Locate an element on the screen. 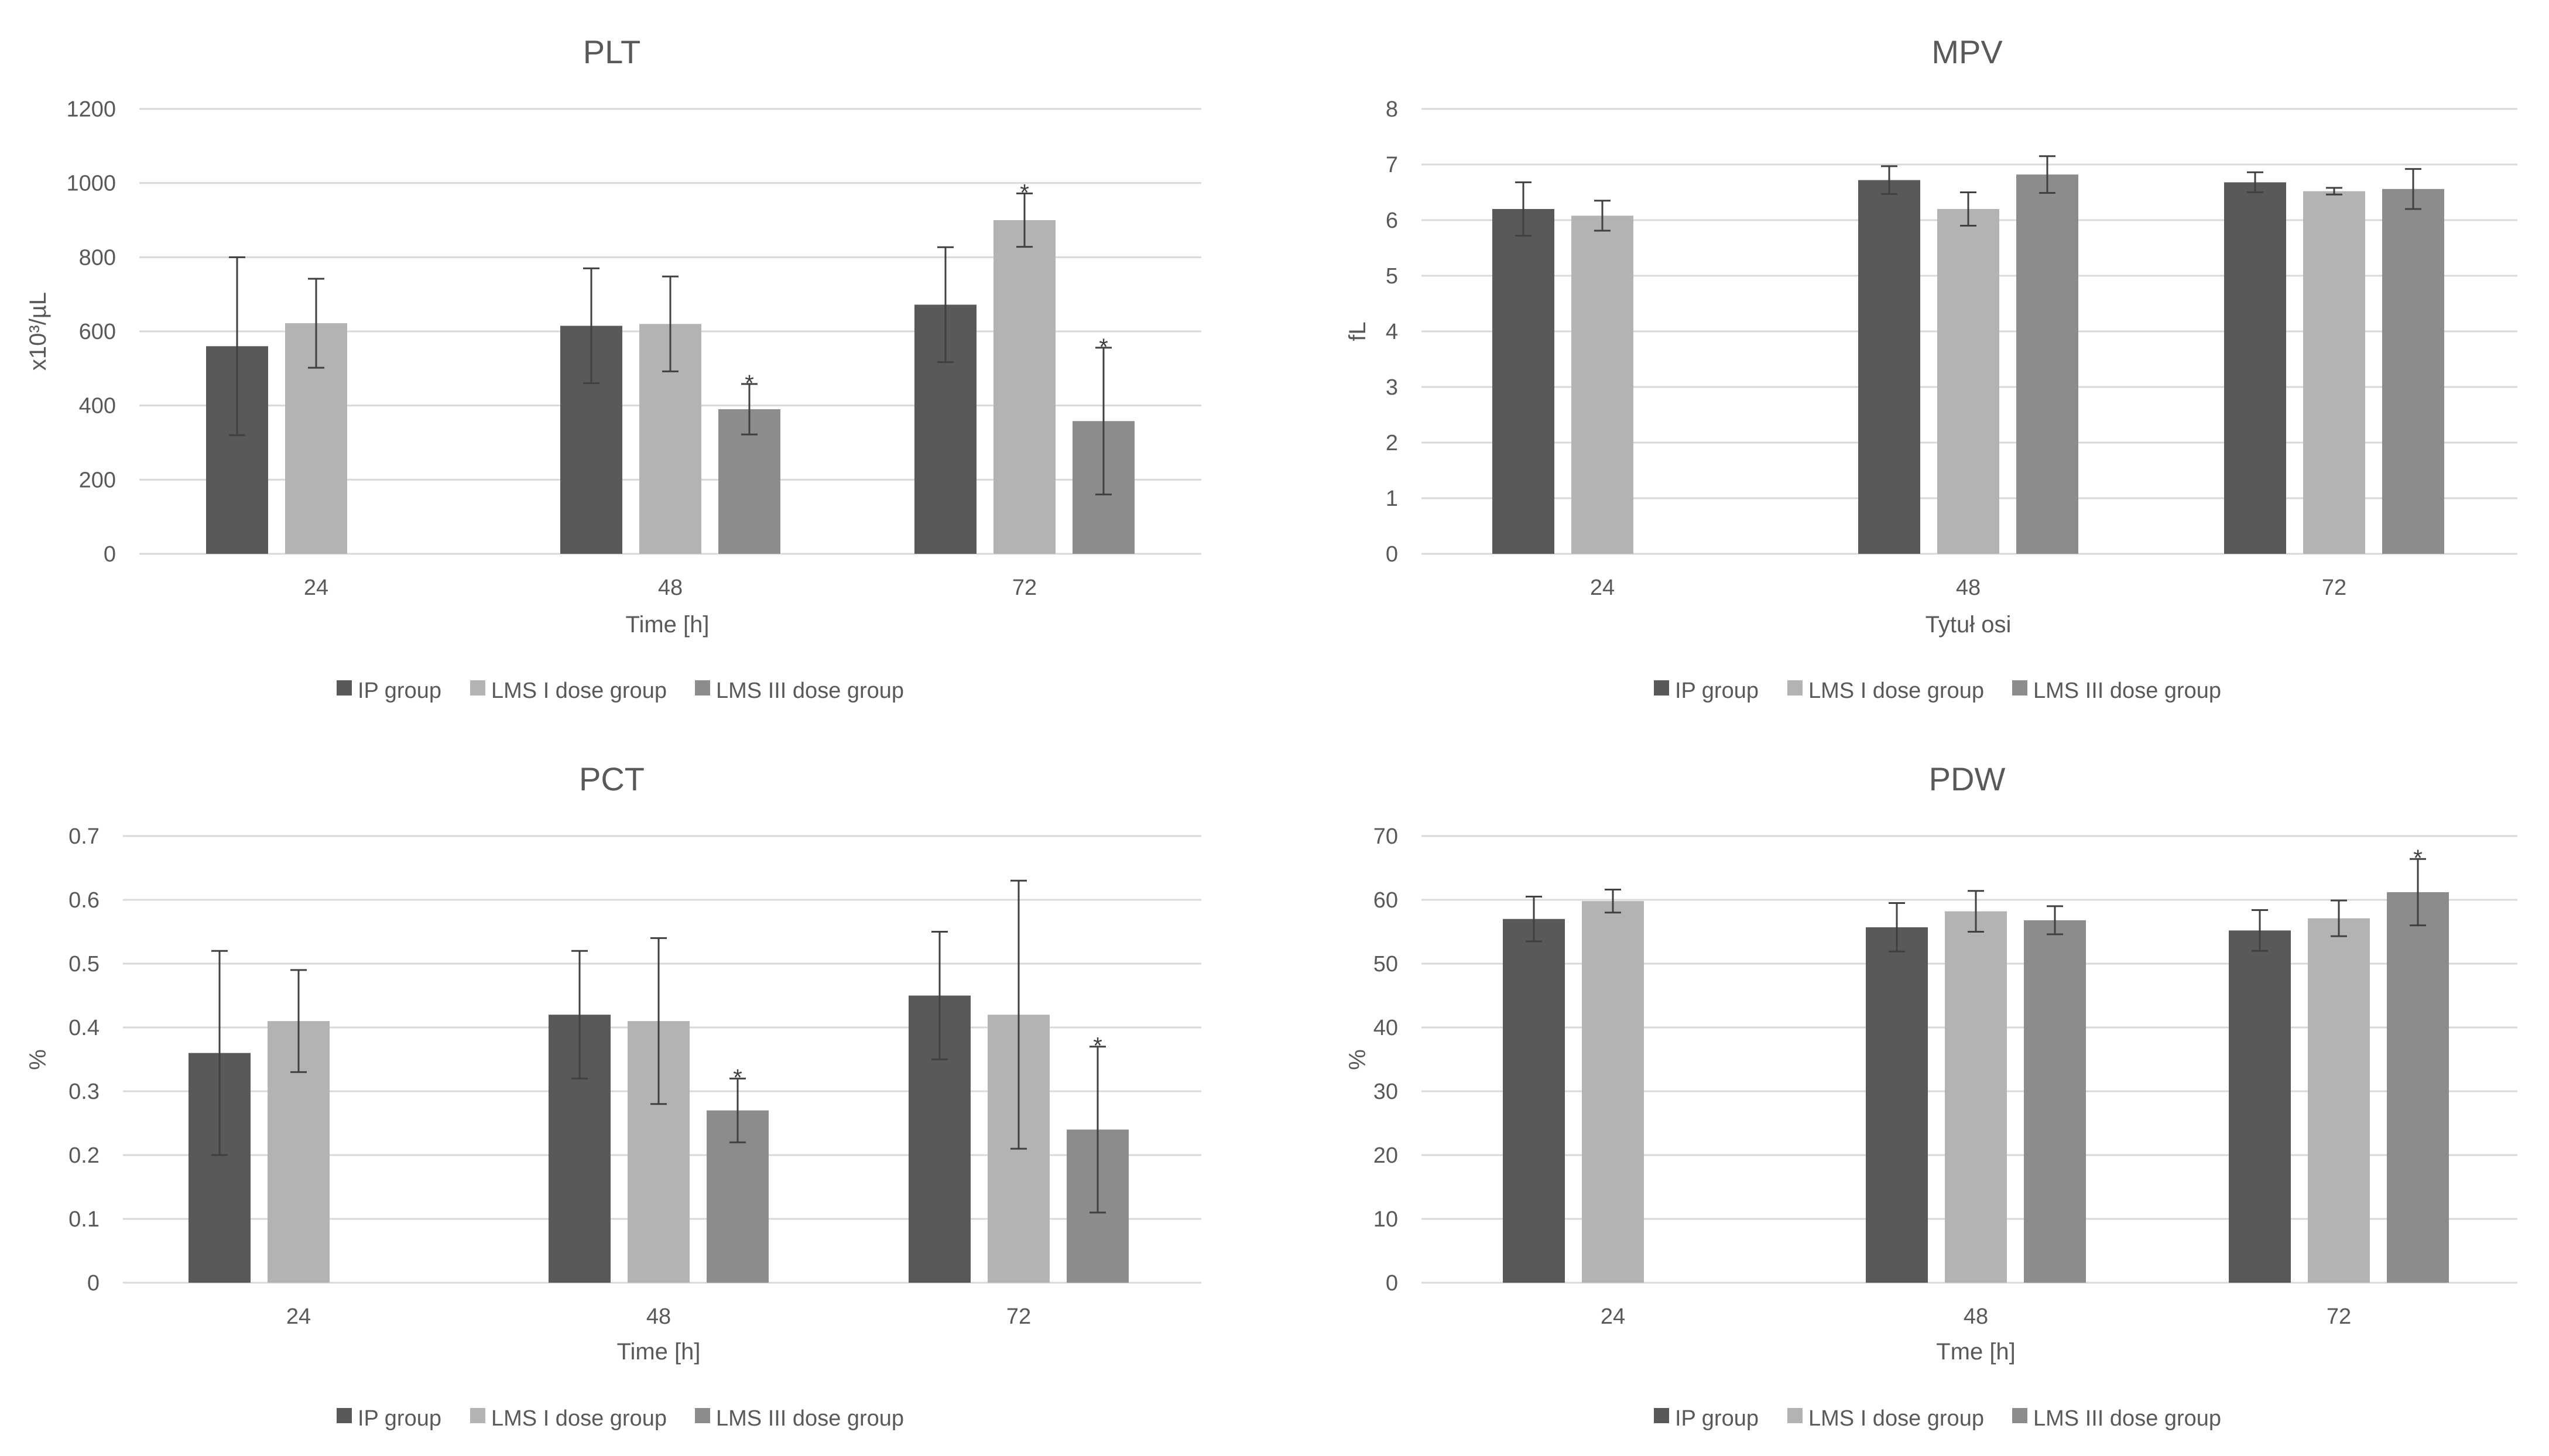 The image size is (2549, 1456). chart-title: PLT is located at coordinates (612, 51).